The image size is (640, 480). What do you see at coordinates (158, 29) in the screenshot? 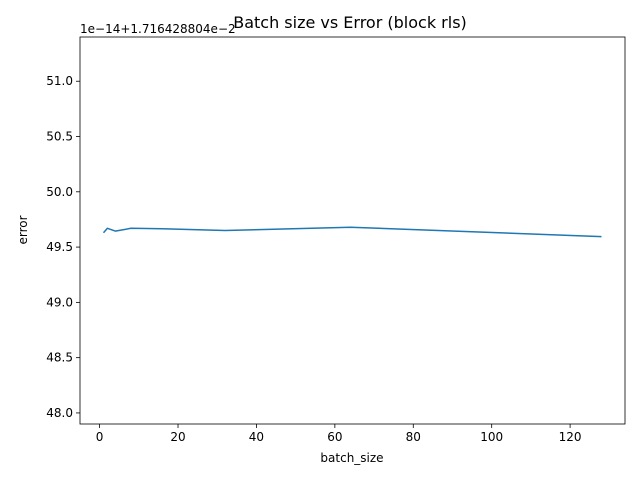
I see `y-axis-offset-label: 1e−14+1.716428804e−2` at bounding box center [158, 29].